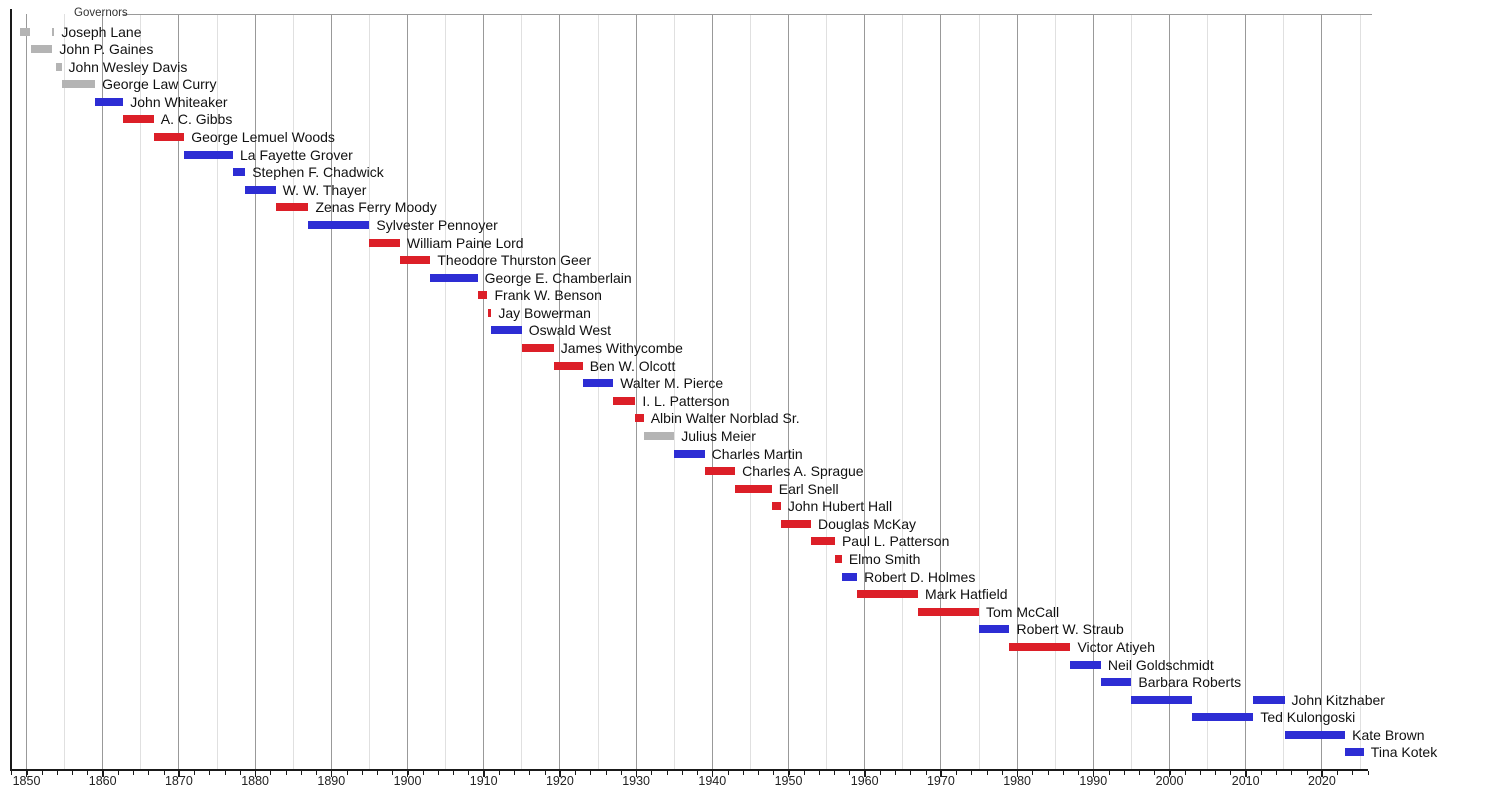 The image size is (1500, 786). Describe the element at coordinates (788, 779) in the screenshot. I see `axis-tick-label-1950: 1950` at that location.